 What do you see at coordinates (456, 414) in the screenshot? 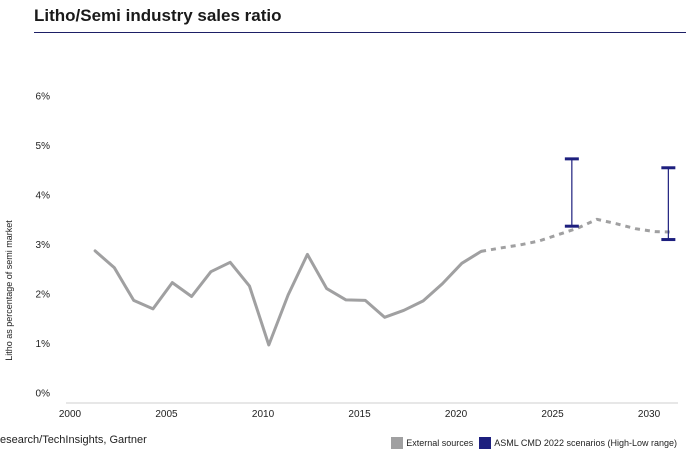
I see `x-tick-label: 2020` at bounding box center [456, 414].